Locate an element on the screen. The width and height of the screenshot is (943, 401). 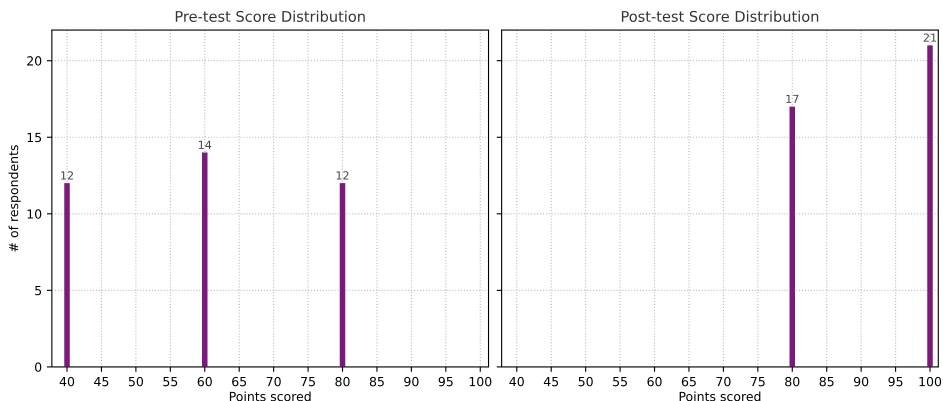
y-tick-label: 5 is located at coordinates (38, 291).